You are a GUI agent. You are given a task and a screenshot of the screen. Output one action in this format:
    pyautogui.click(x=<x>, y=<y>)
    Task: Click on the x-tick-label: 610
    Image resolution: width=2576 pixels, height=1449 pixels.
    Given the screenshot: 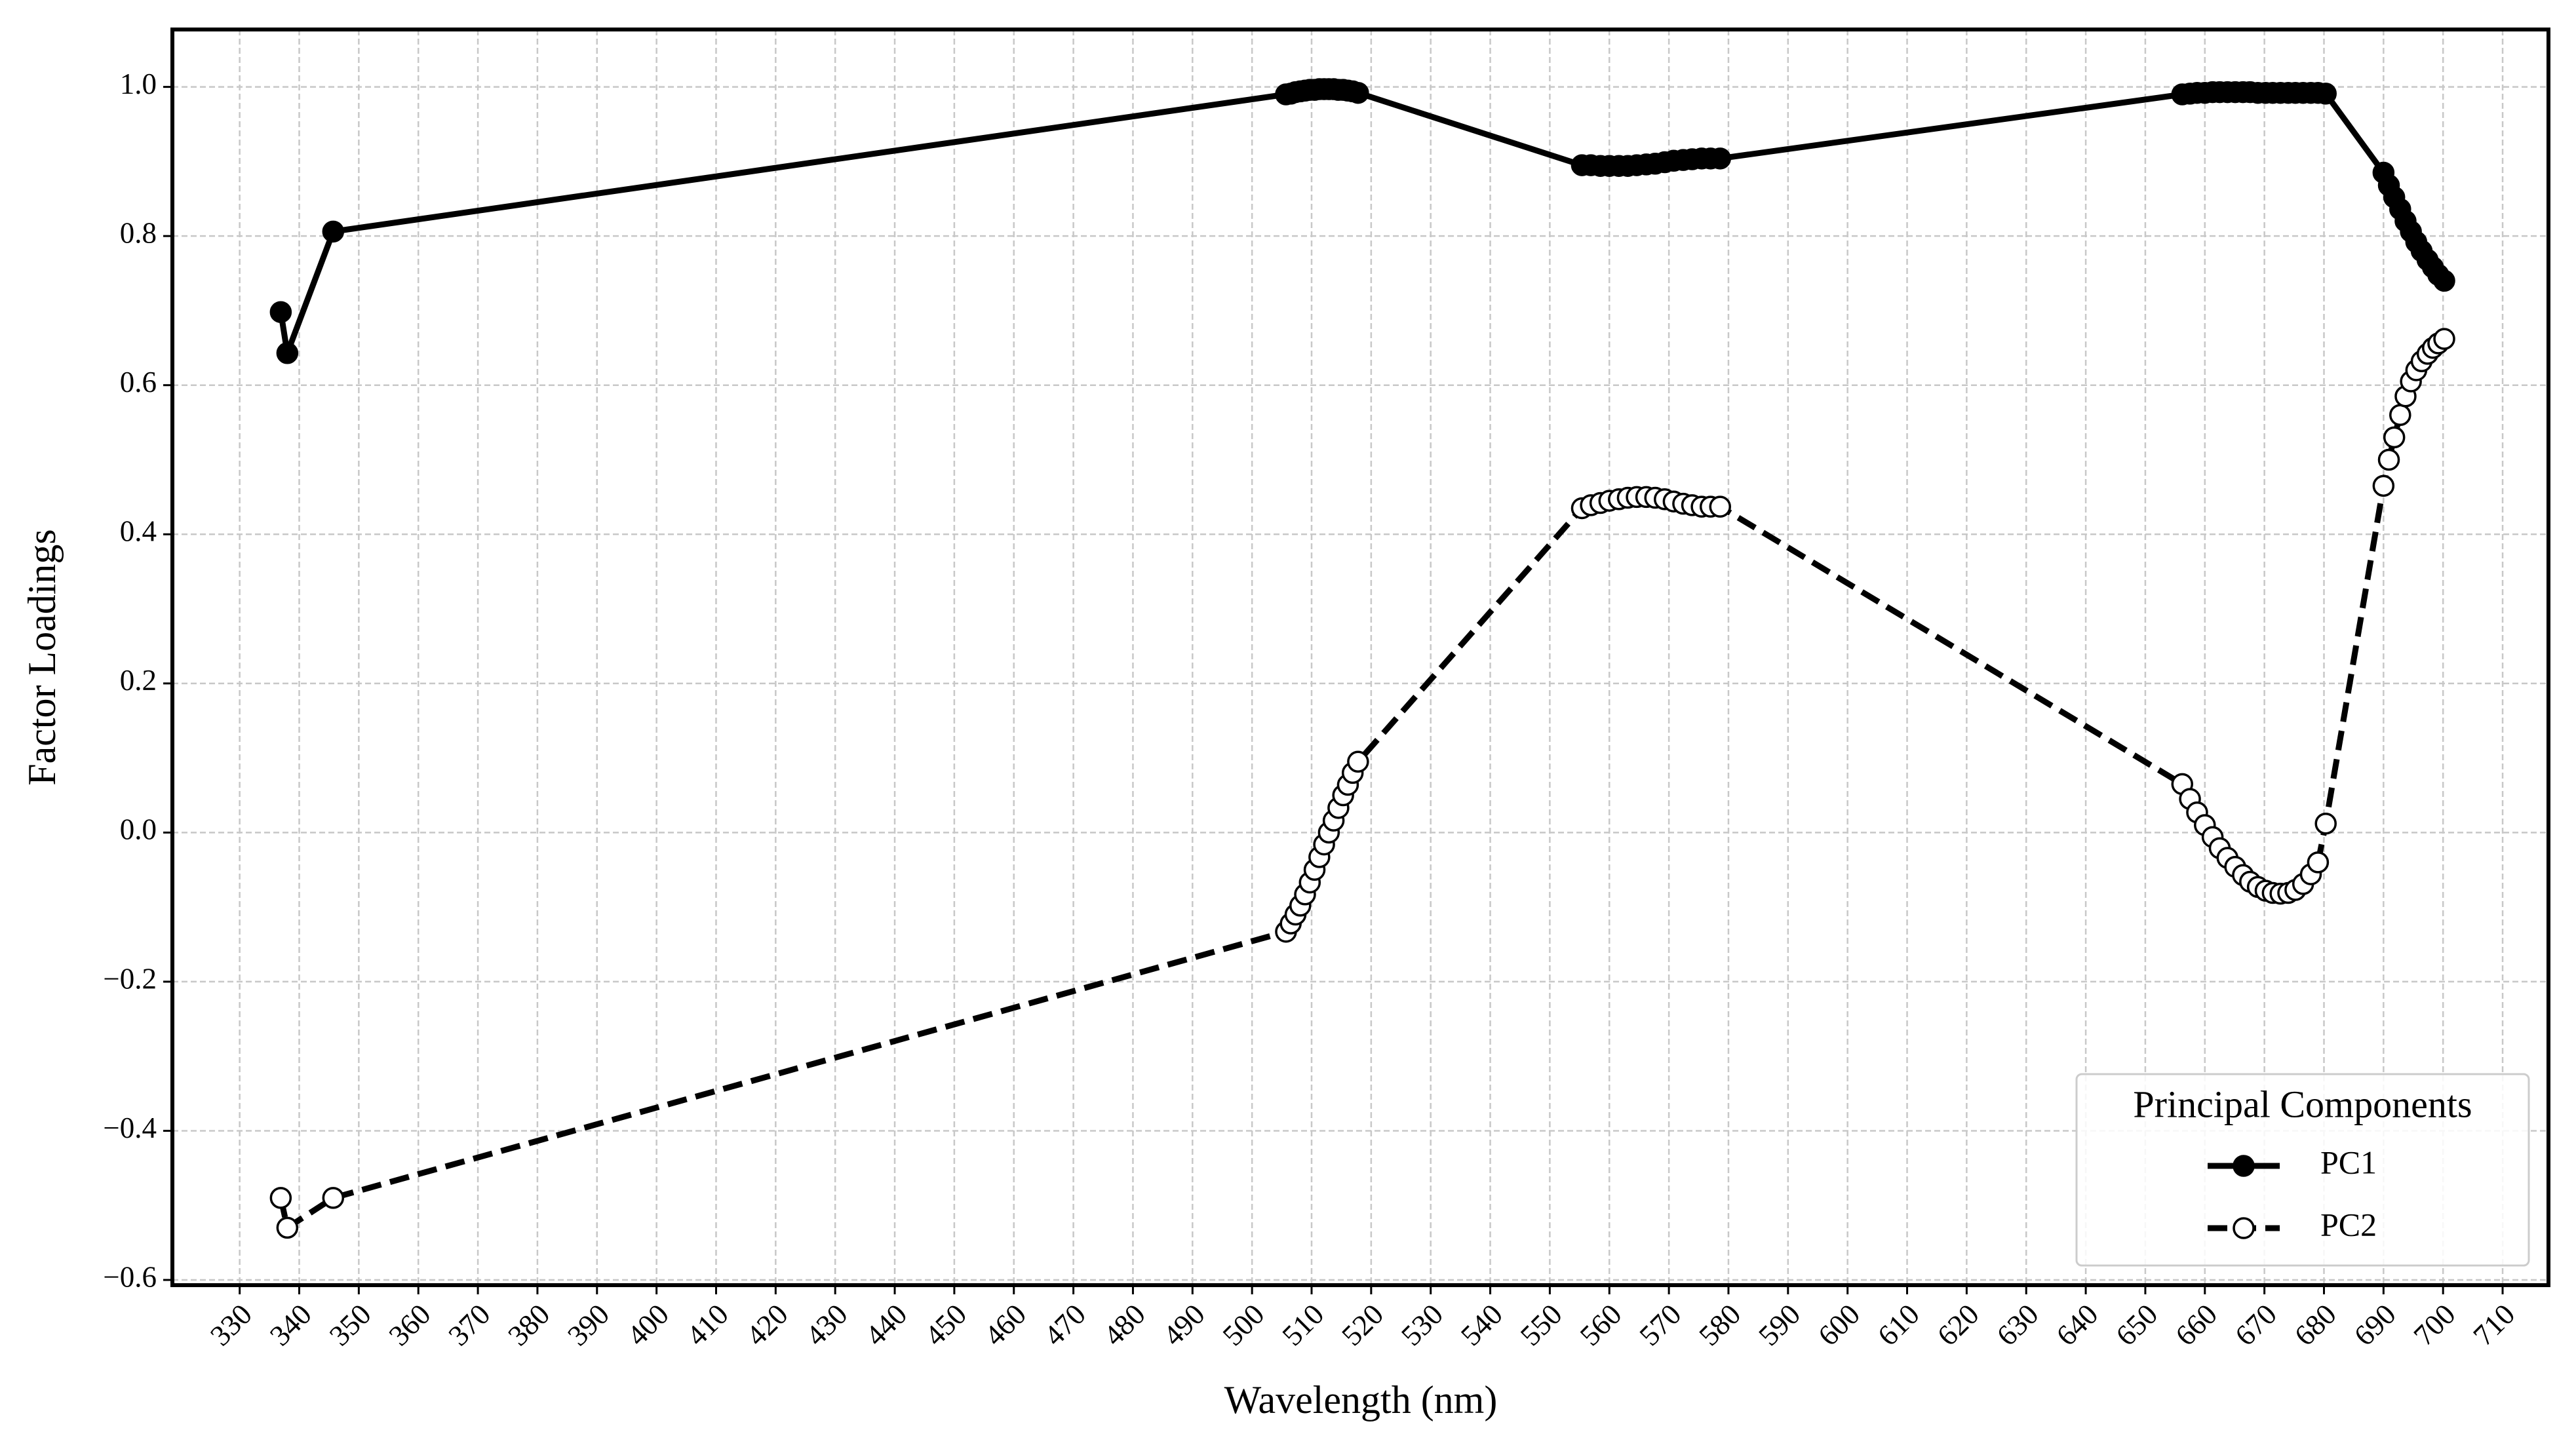 What is the action you would take?
    pyautogui.click(x=1898, y=1325)
    